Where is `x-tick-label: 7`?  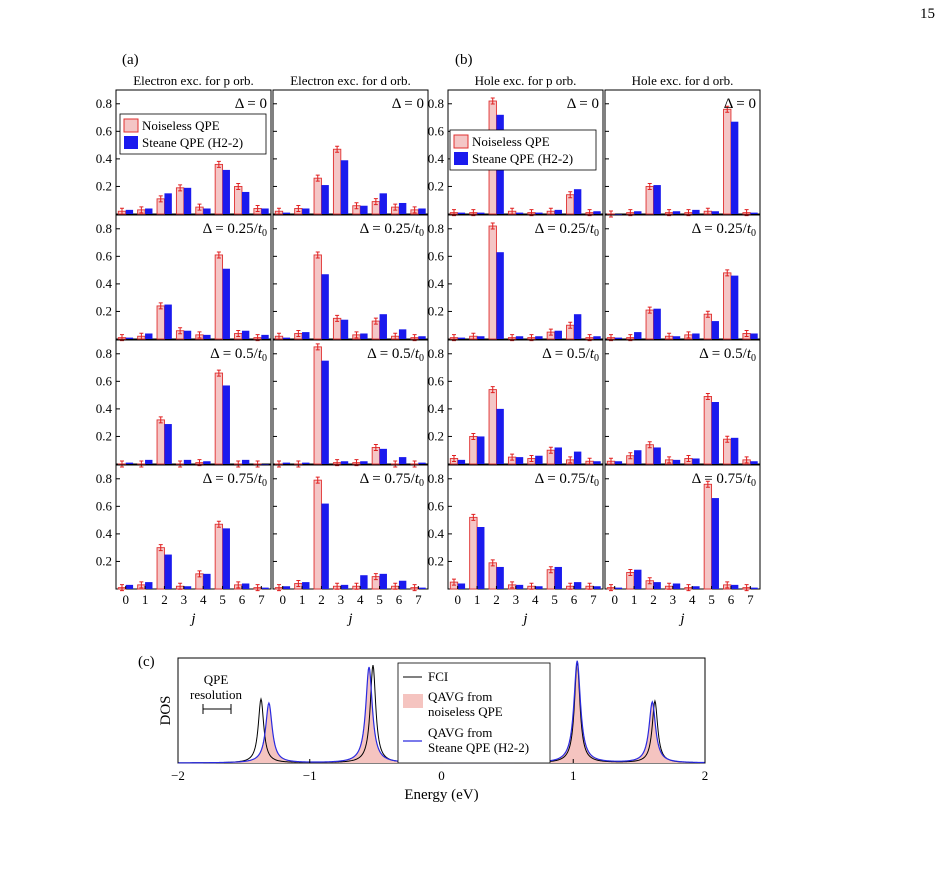
x-tick-label: 7 is located at coordinates (261, 599).